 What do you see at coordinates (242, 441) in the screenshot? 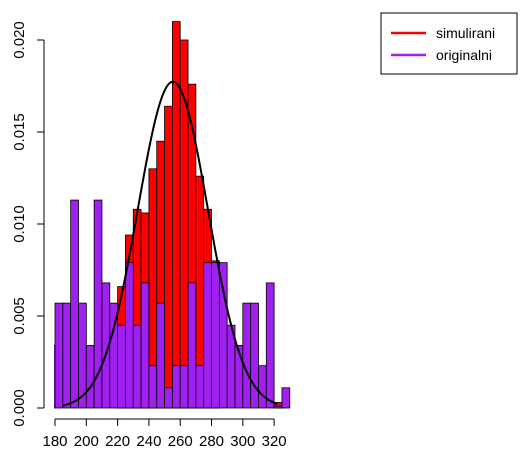
I see `x-tick-label: 300` at bounding box center [242, 441].